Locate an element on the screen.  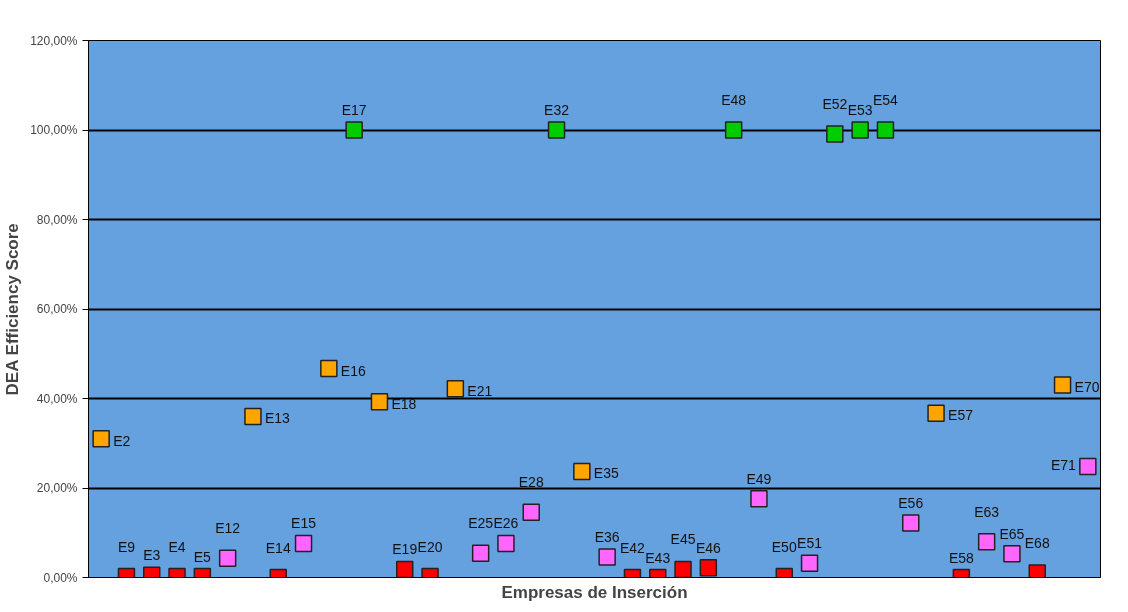
data-label: E45 is located at coordinates (683, 539).